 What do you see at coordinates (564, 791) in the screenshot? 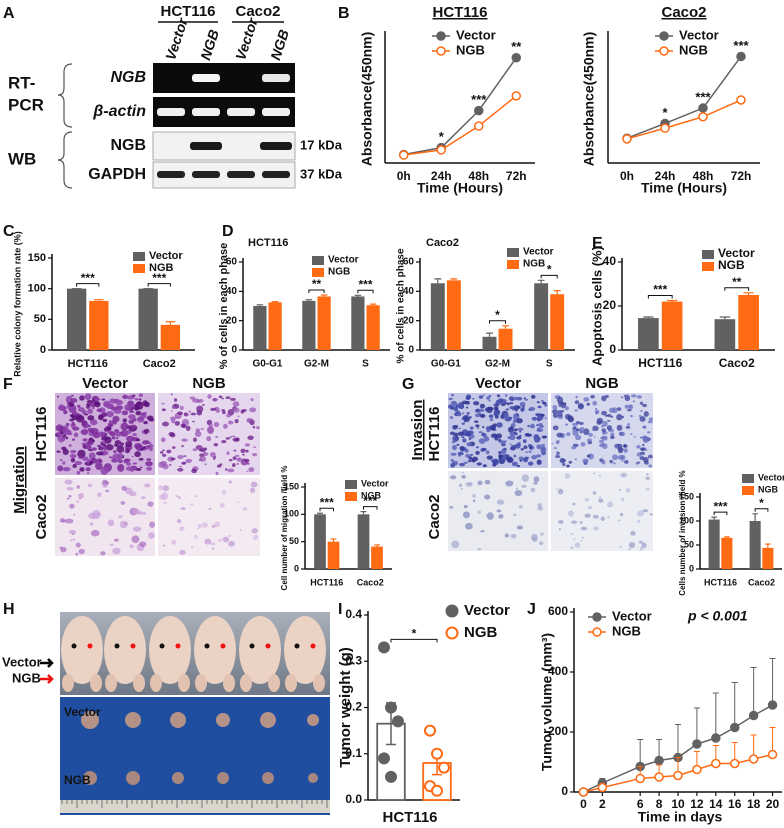
I see `y-tick-label: 0` at bounding box center [564, 791].